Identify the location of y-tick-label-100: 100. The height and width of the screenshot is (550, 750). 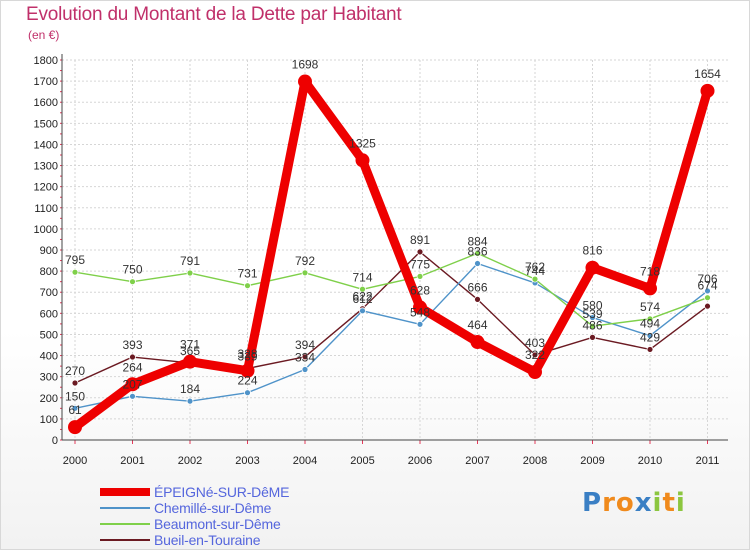
(49, 420).